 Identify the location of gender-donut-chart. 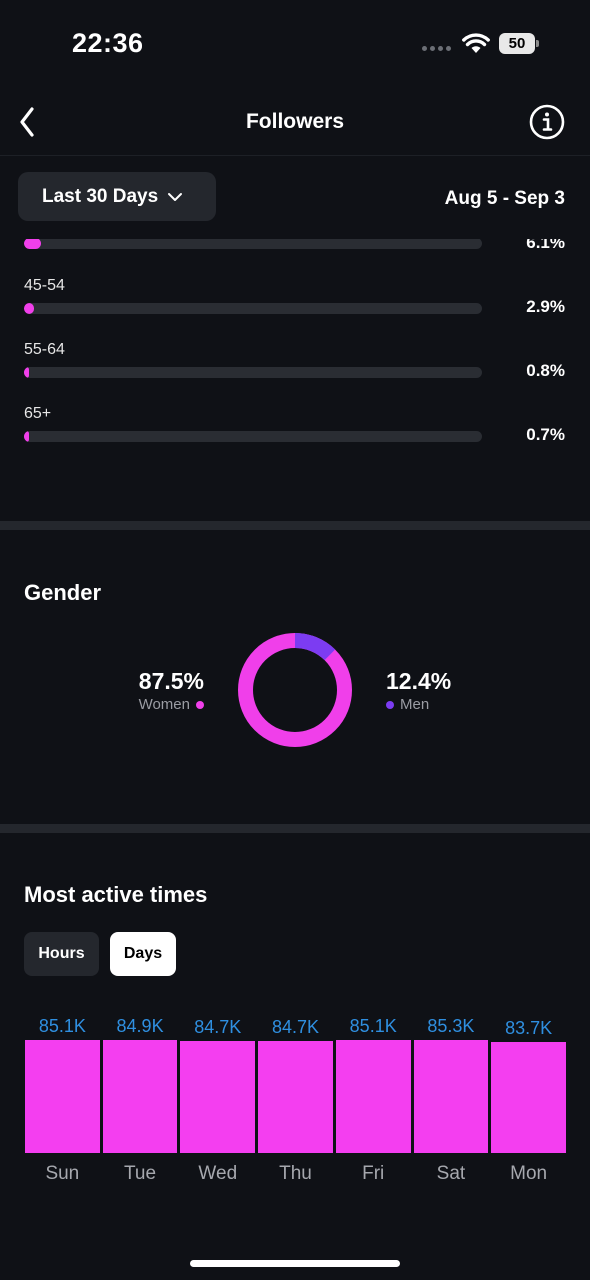
(295, 690).